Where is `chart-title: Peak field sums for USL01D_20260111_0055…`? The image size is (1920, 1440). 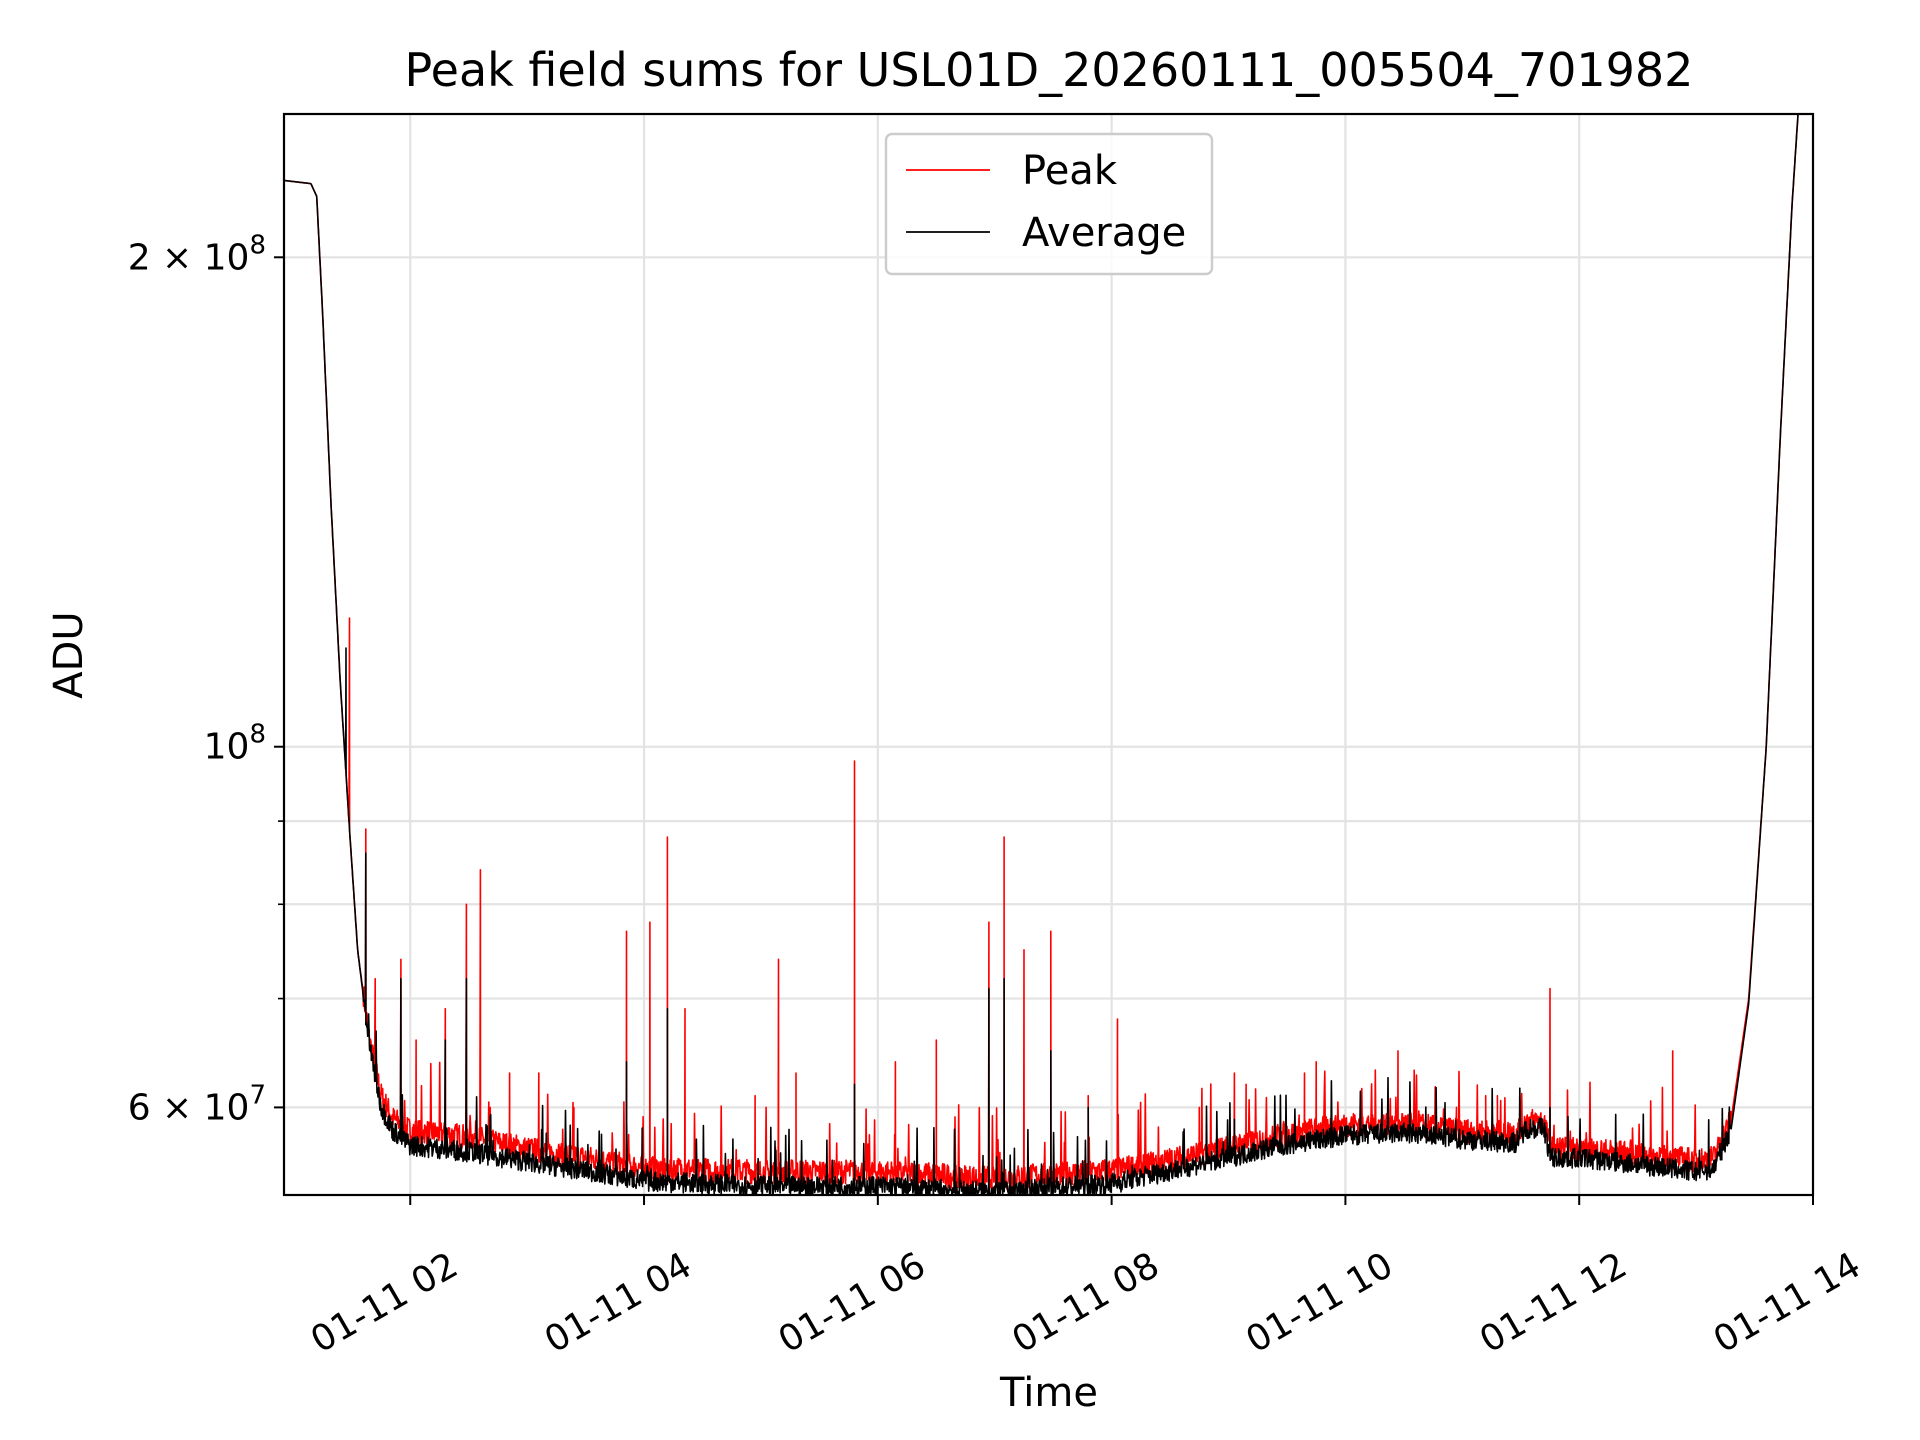
chart-title: Peak field sums for USL01D_20260111_0055… is located at coordinates (1049, 70).